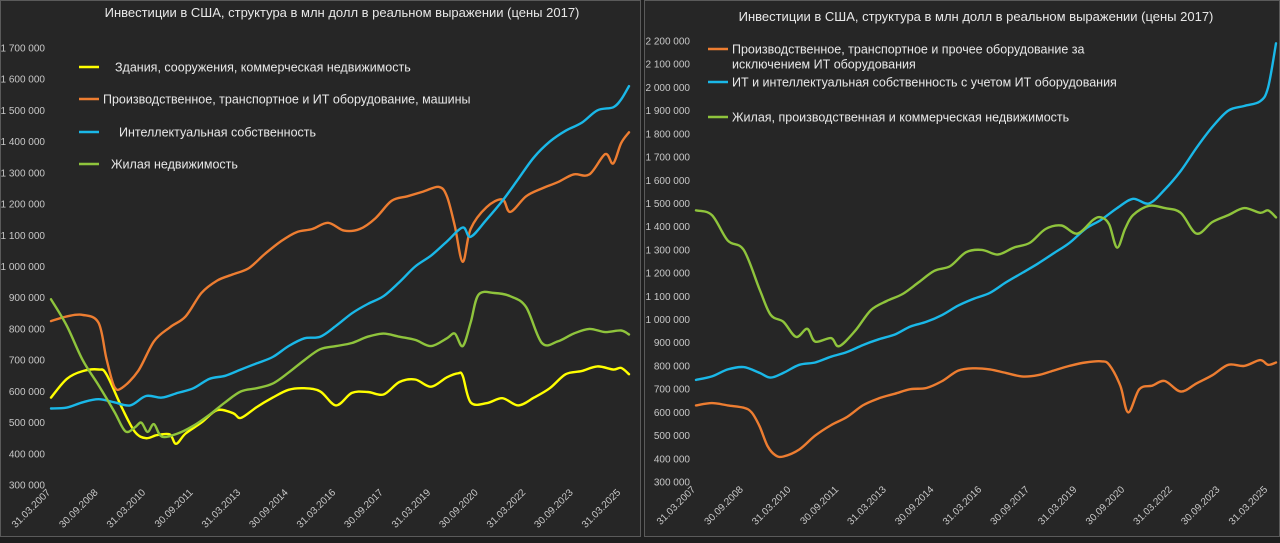  Describe the element at coordinates (668, 42) in the screenshot. I see `y-tick-label: 2 200 000` at that location.